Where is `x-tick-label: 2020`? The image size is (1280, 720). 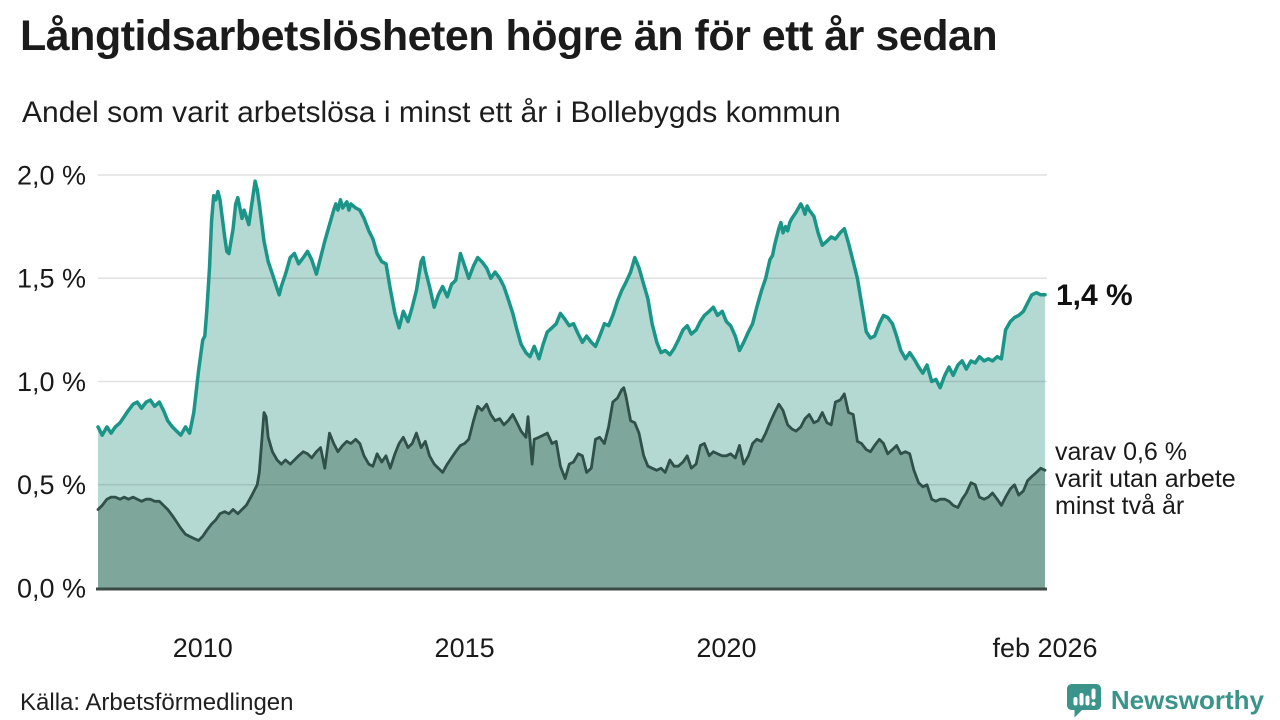 x-tick-label: 2020 is located at coordinates (726, 648).